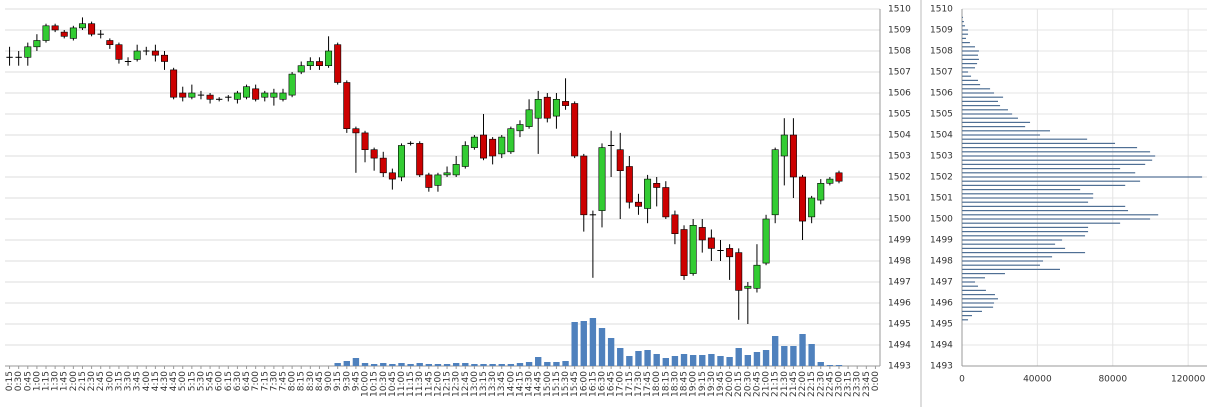 This screenshot has width=1209, height=407. What do you see at coordinates (165, 381) in the screenshot?
I see `x-tick-label: 4:30` at bounding box center [165, 381].